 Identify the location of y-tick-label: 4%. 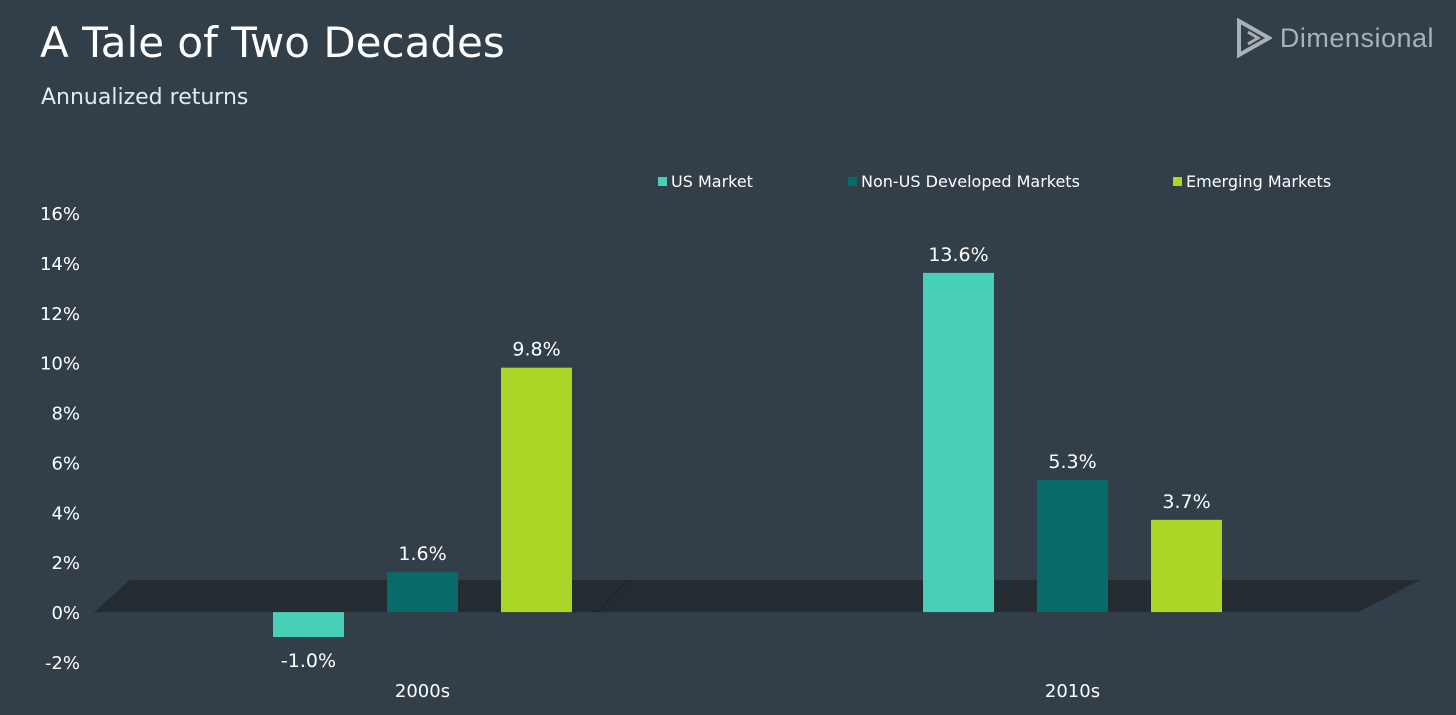
(65, 513).